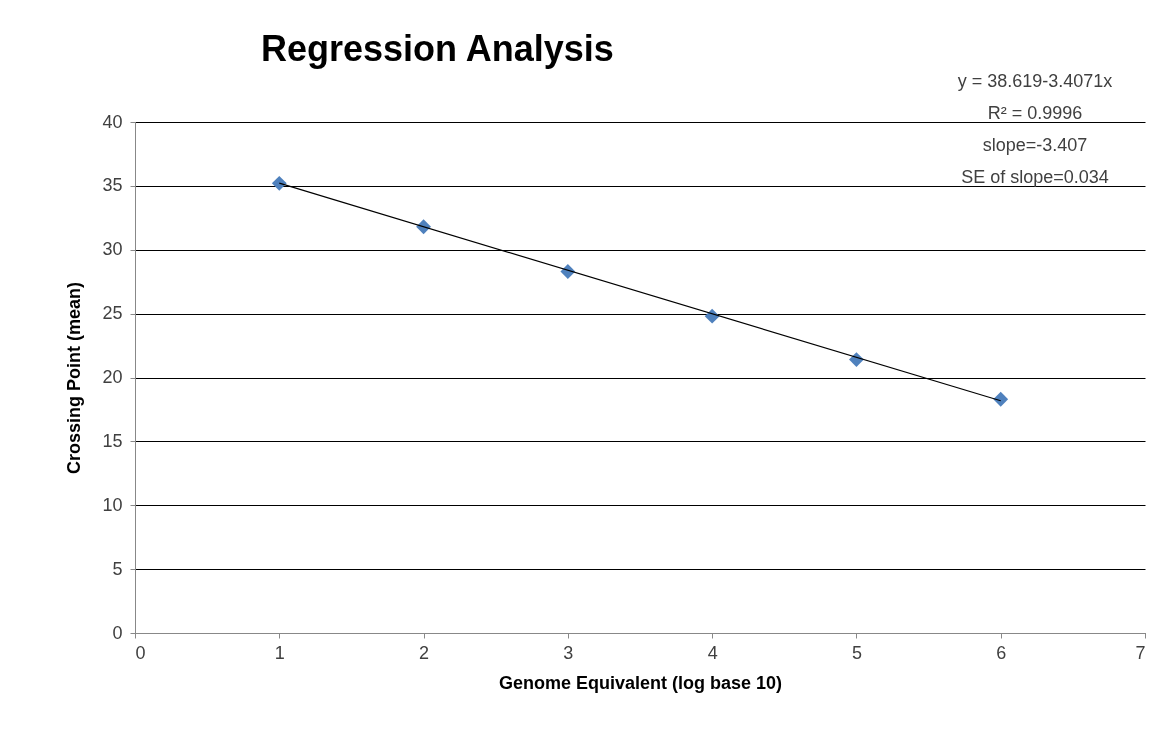 The image size is (1168, 748). What do you see at coordinates (1035, 113) in the screenshot?
I see `annotation: R² = 0.9996` at bounding box center [1035, 113].